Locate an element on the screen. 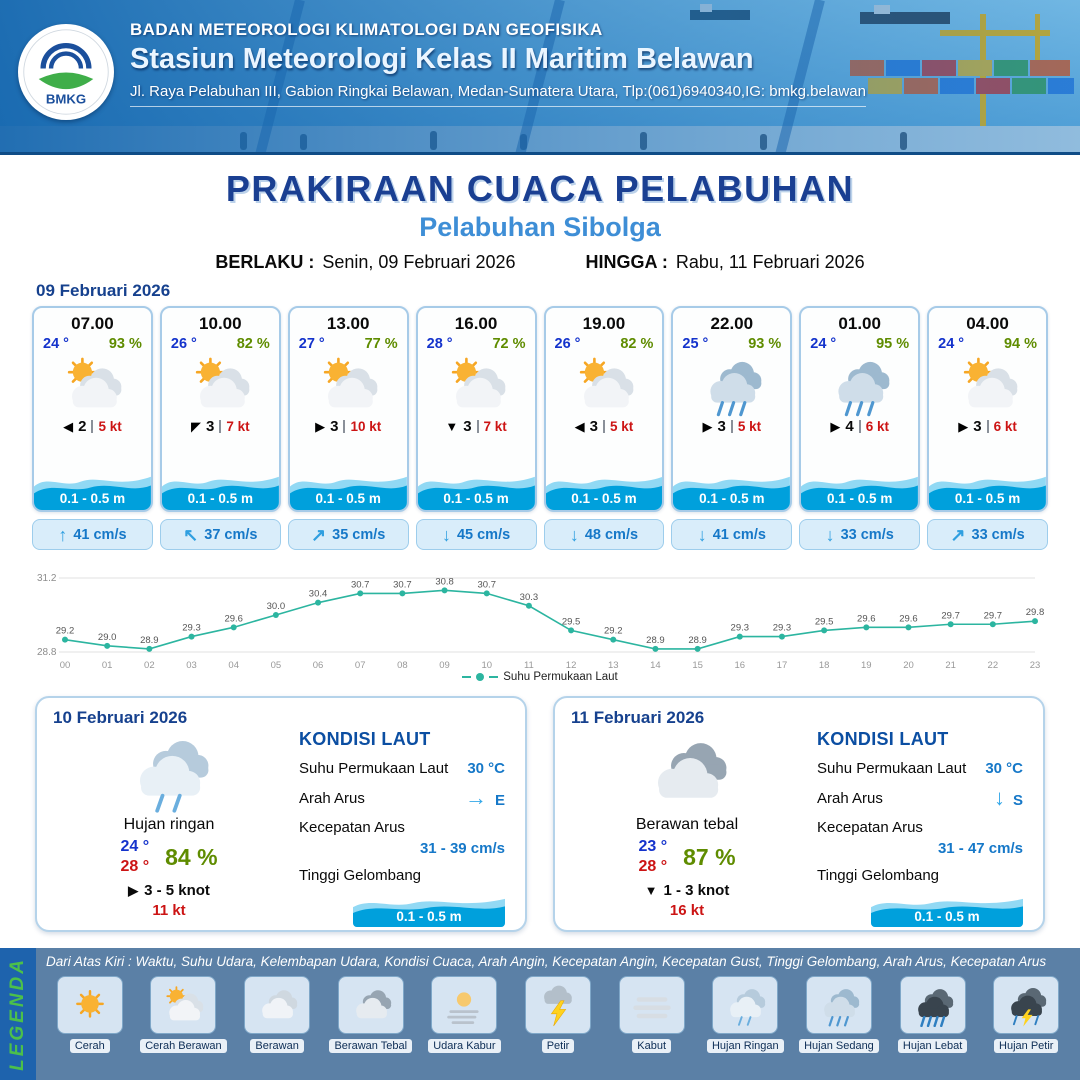 This screenshot has height=1080, width=1080. wind-speed: 2 is located at coordinates (82, 426).